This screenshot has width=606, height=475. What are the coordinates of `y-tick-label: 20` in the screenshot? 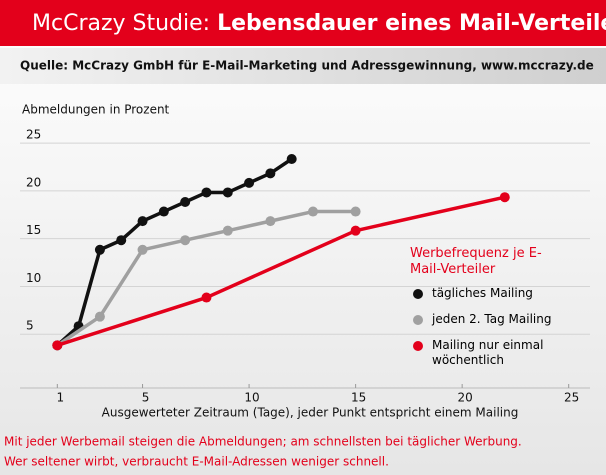 It's located at (33, 182).